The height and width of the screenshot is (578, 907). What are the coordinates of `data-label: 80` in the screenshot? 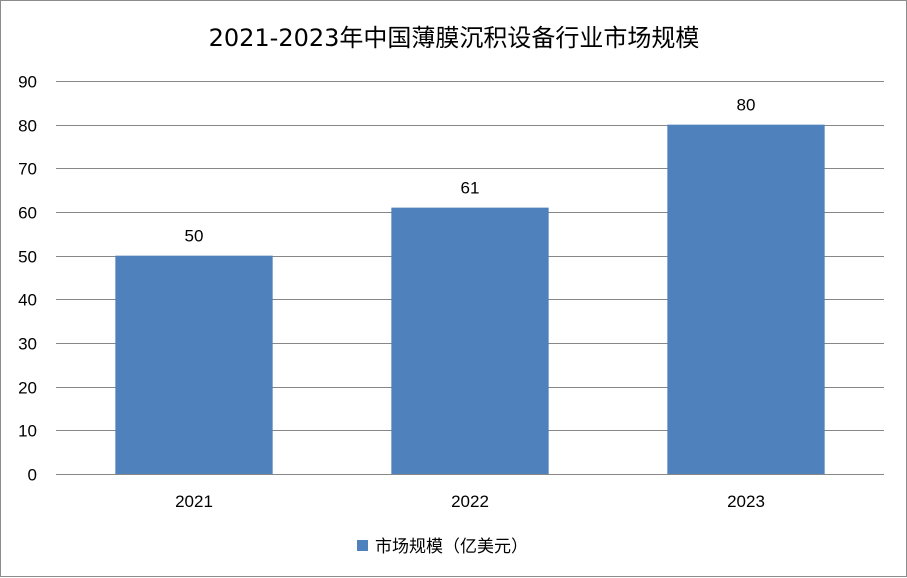 It's located at (746, 105).